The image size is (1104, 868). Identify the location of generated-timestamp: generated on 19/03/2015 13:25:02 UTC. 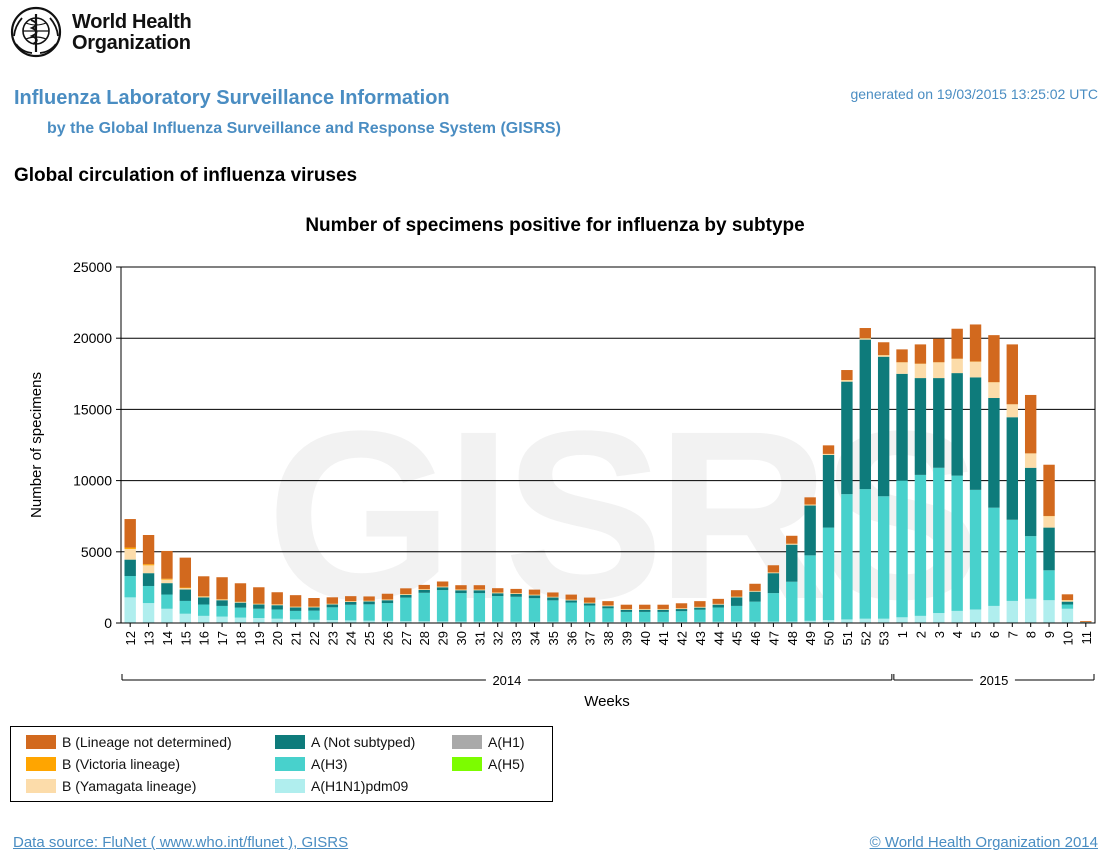
(974, 94).